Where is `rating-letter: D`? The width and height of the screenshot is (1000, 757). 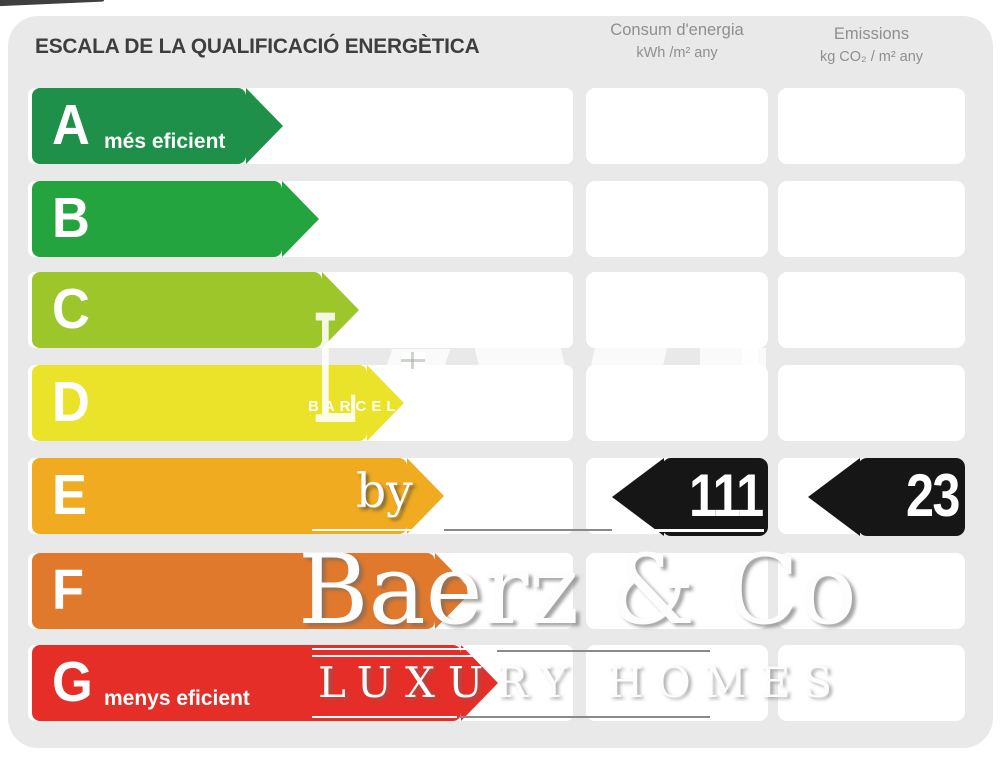
rating-letter: D is located at coordinates (71, 402).